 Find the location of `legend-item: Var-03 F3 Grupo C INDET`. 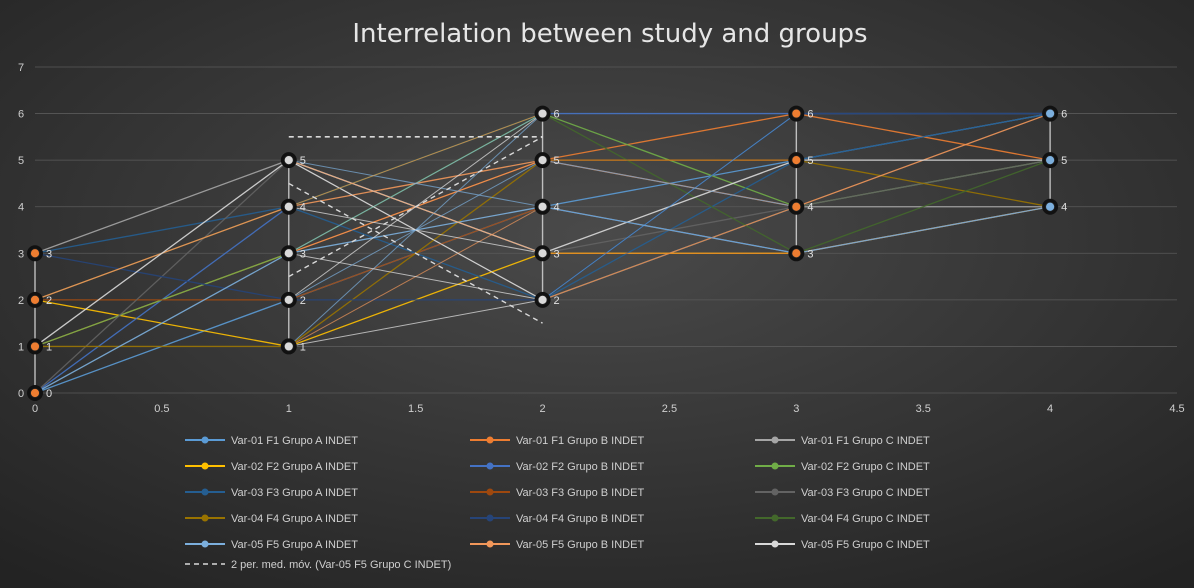

legend-item: Var-03 F3 Grupo C INDET is located at coordinates (842, 493).